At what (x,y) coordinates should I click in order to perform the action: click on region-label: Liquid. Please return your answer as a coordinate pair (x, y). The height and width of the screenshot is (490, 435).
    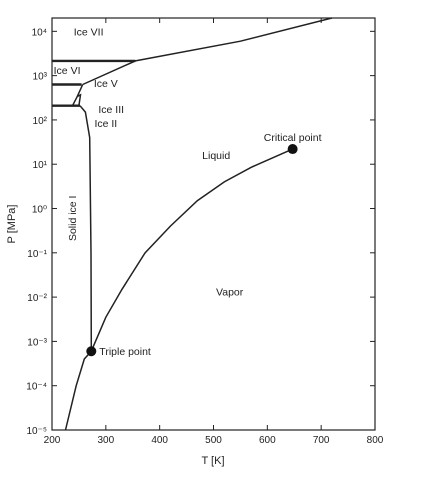
    Looking at the image, I should click on (216, 156).